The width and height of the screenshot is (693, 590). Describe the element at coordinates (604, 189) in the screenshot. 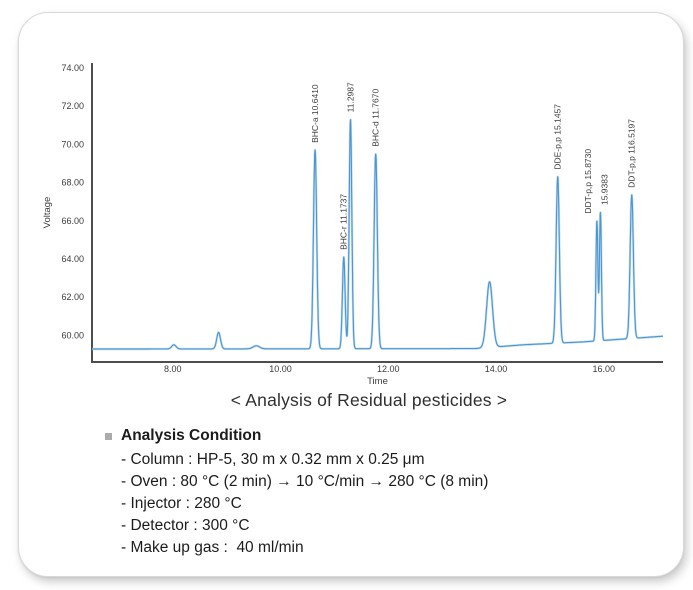

I see `peak-label: 15.9383` at that location.